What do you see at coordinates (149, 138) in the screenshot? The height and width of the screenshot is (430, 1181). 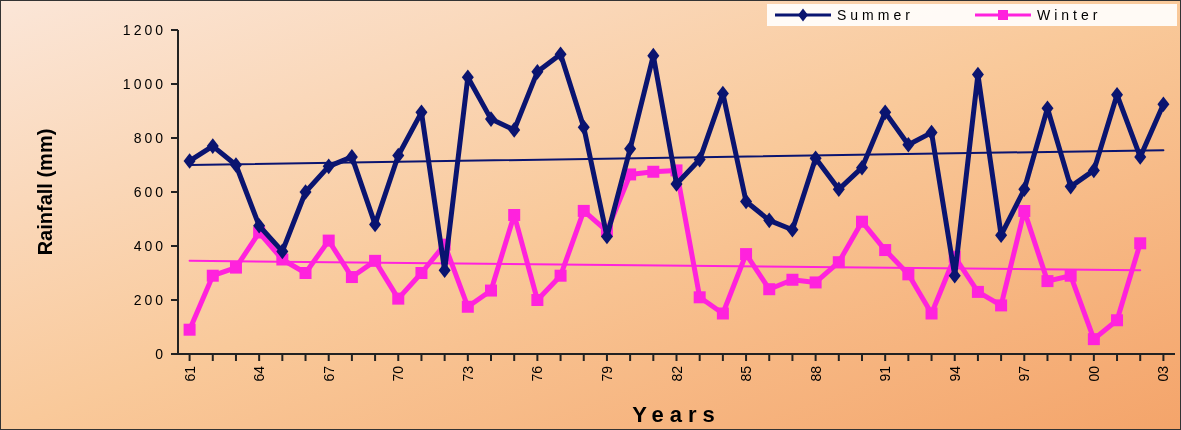 I see `y-tick-label: 800` at bounding box center [149, 138].